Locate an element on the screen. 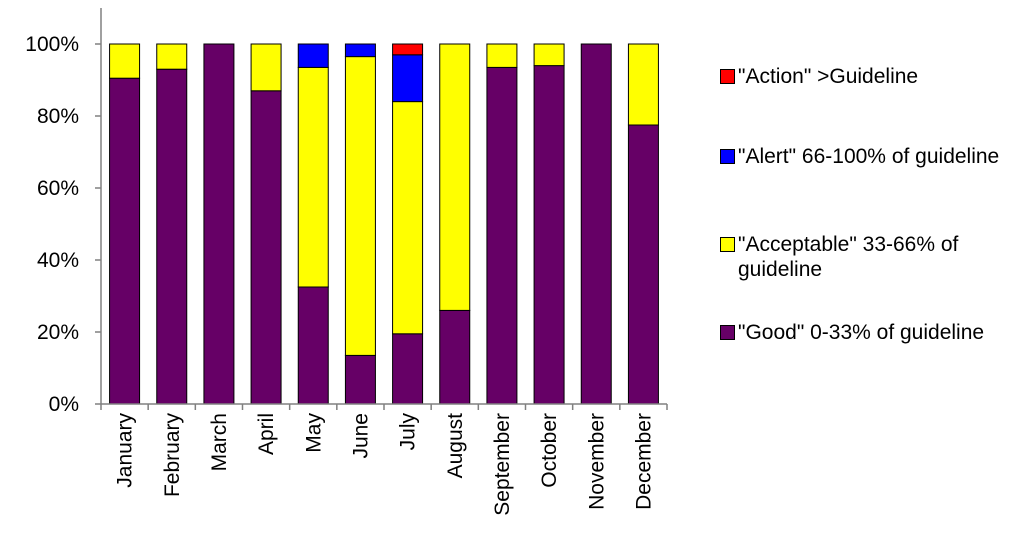 The image size is (1033, 551). bar-december-acceptable is located at coordinates (643, 84).